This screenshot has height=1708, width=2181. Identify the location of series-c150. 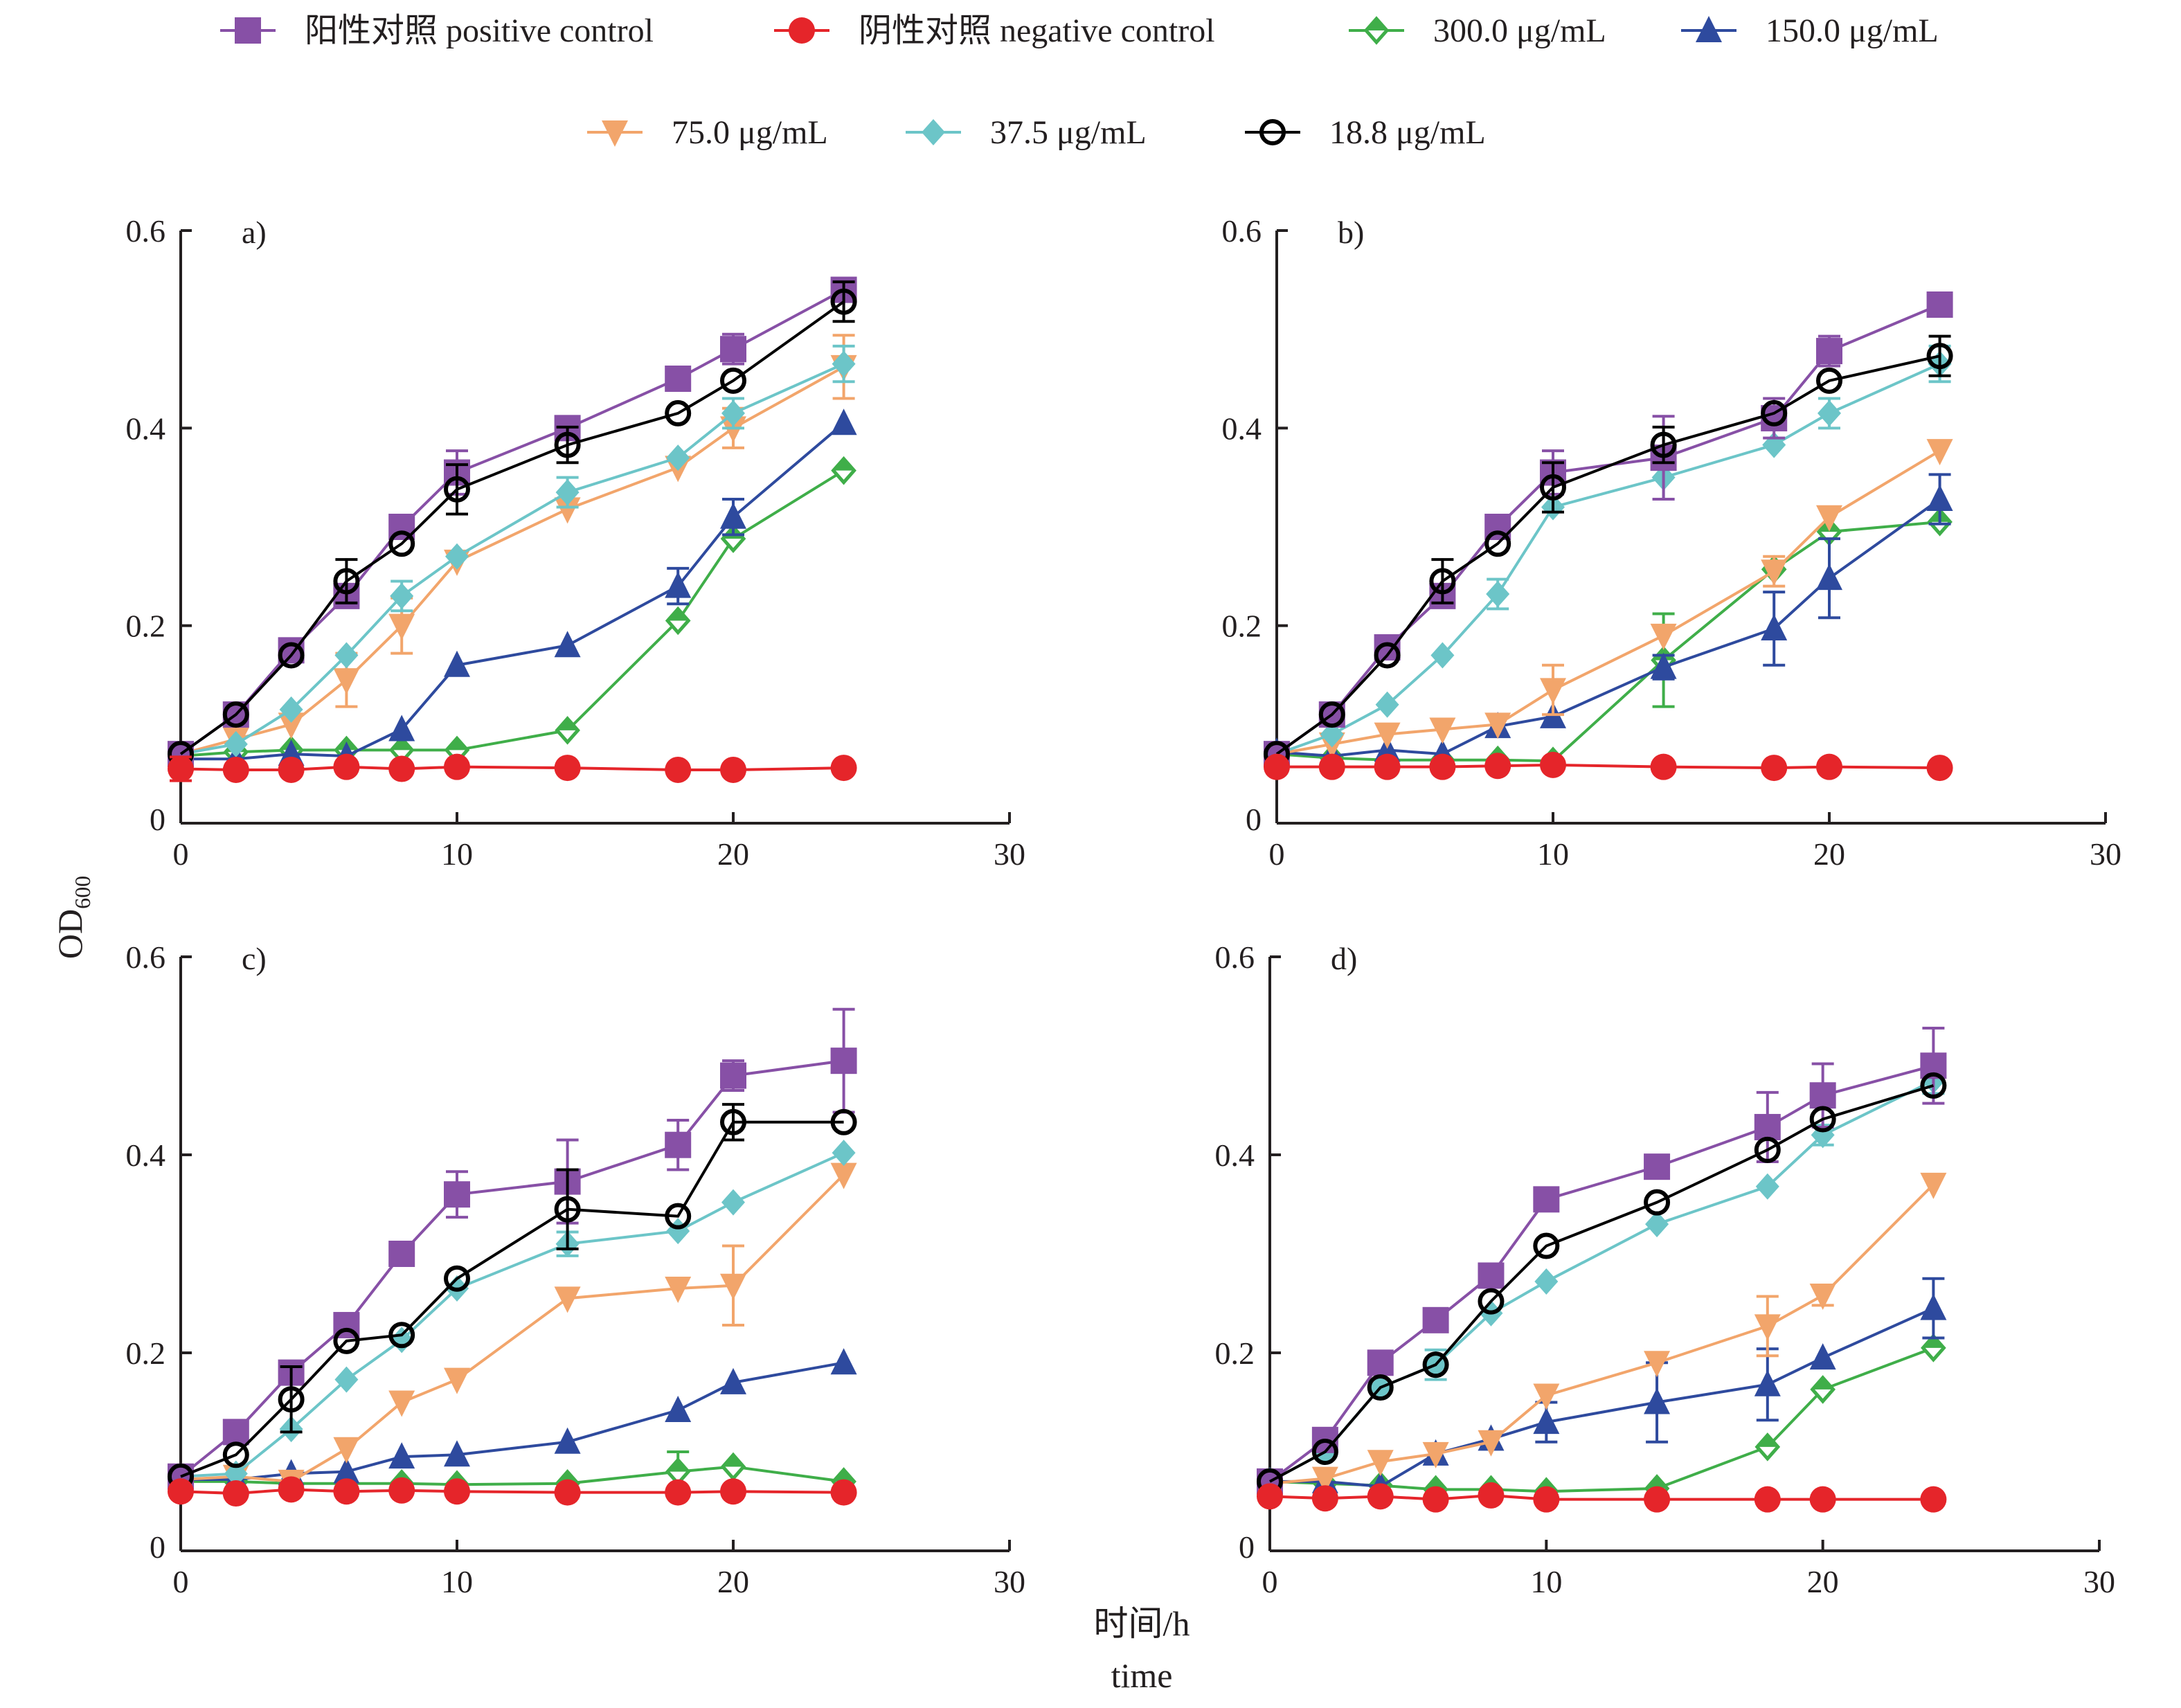
(513, 589).